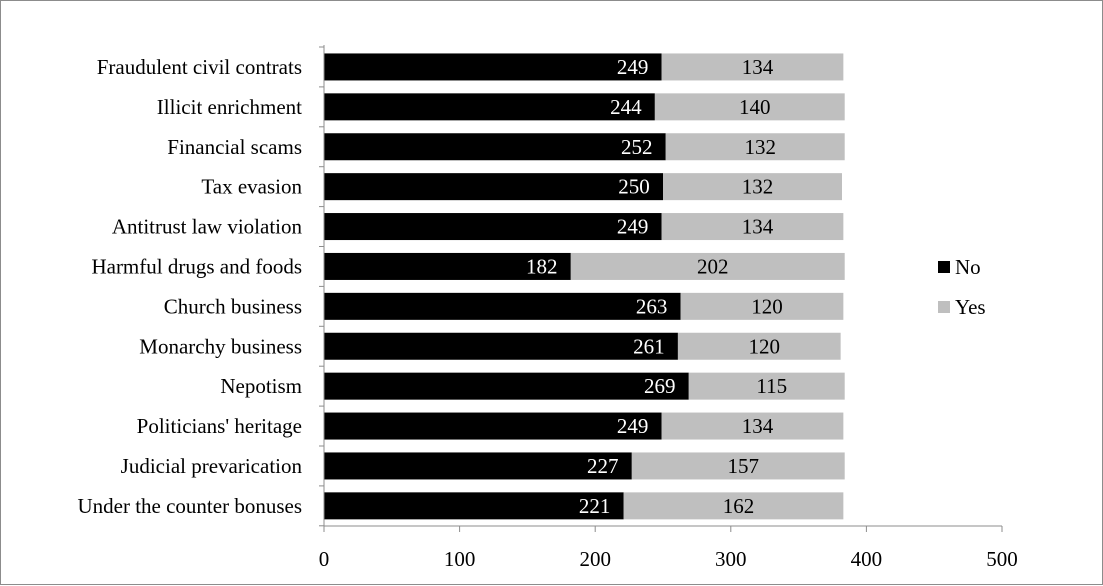  I want to click on data-label-yes: 140, so click(755, 107).